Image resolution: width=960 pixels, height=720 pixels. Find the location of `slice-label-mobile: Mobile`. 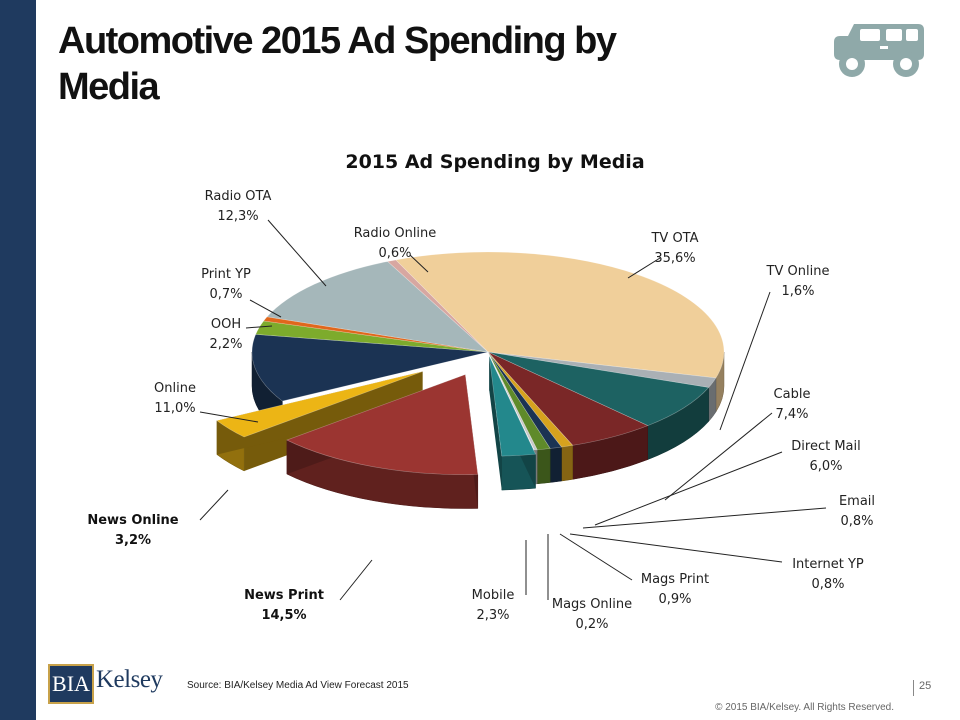

slice-label-mobile: Mobile is located at coordinates (493, 595).